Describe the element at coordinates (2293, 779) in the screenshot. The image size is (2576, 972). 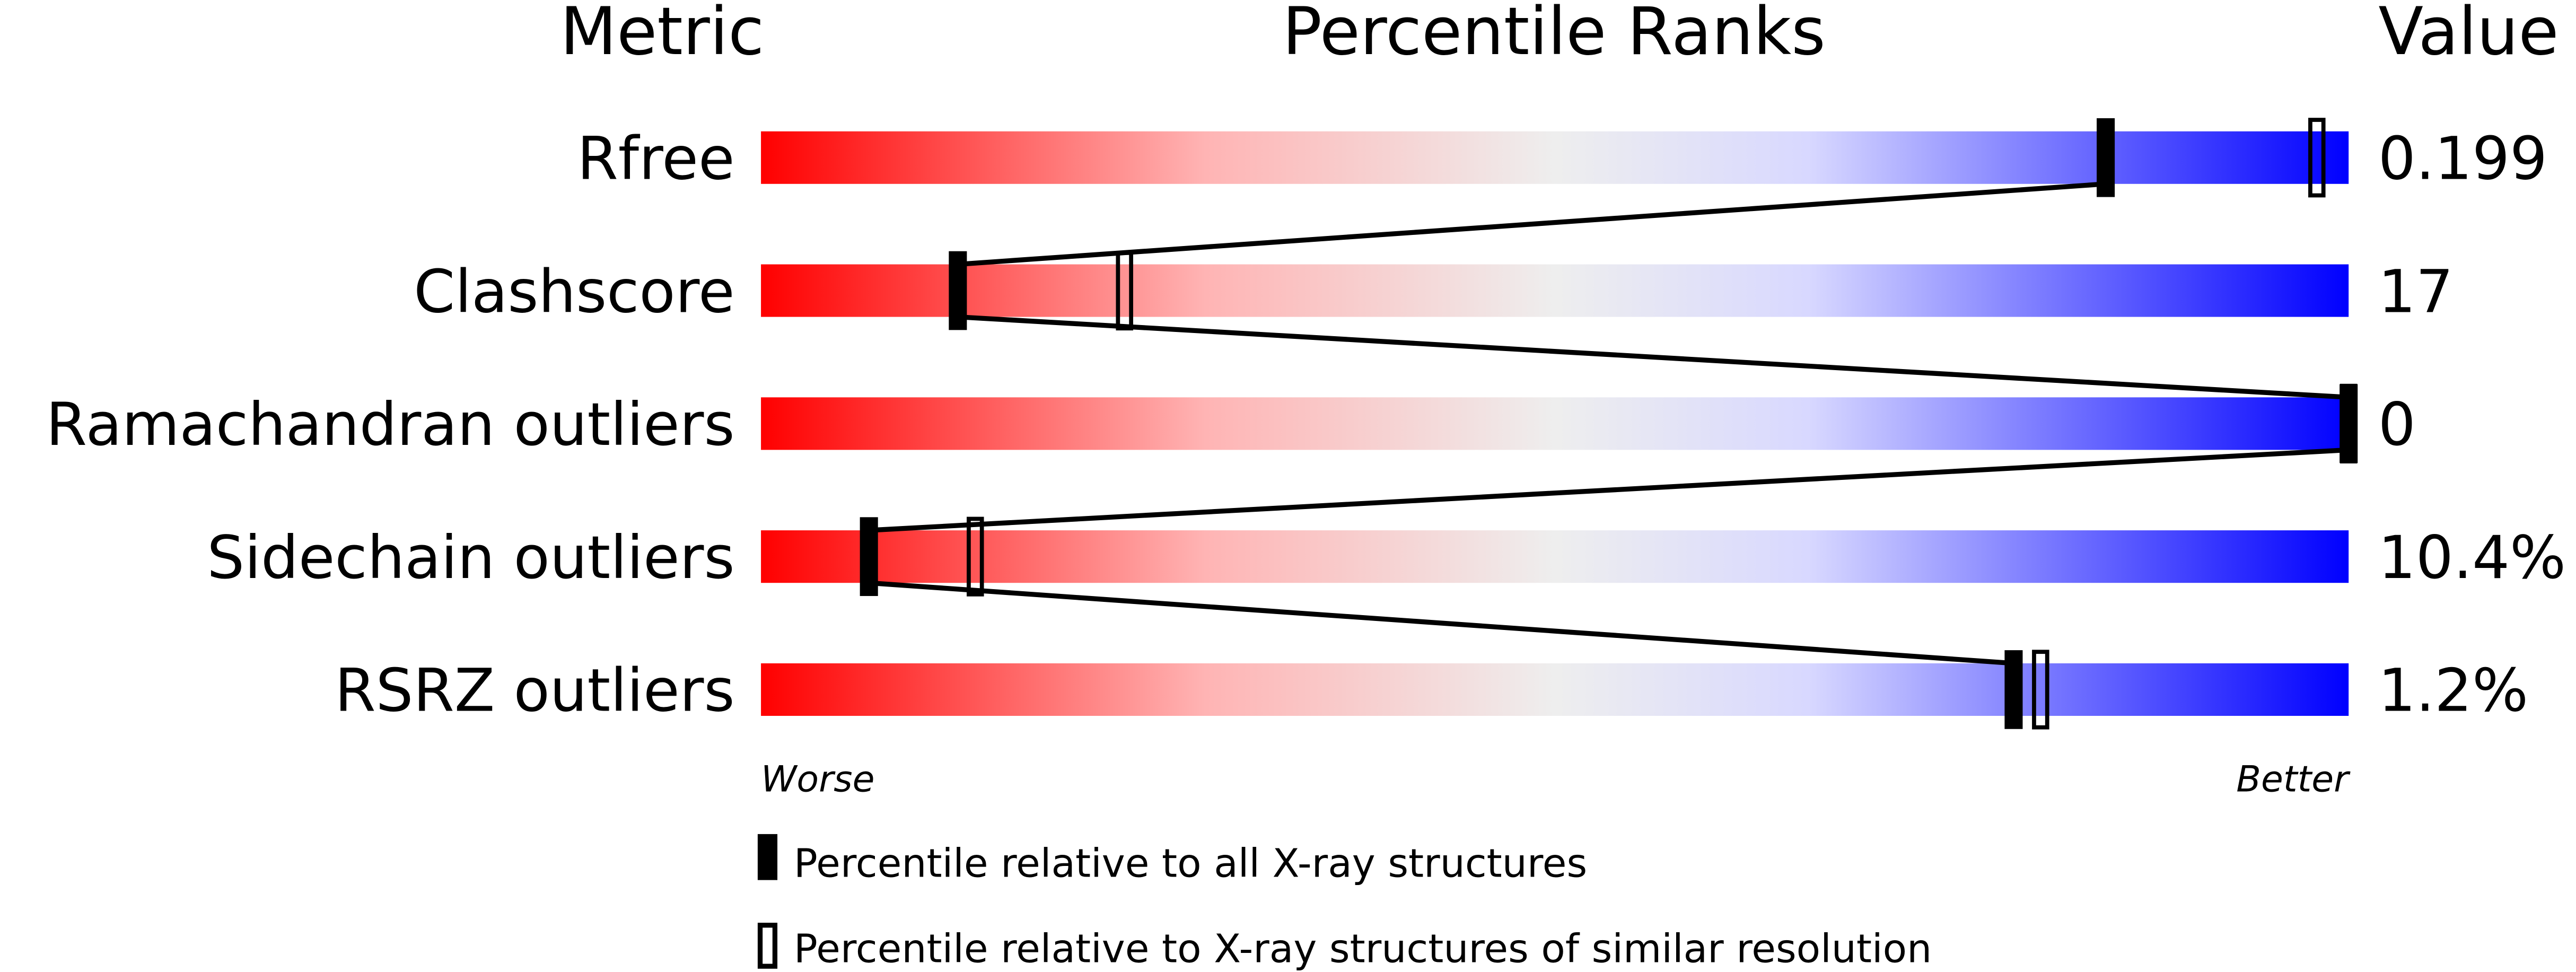
I see `better-label: Better` at that location.